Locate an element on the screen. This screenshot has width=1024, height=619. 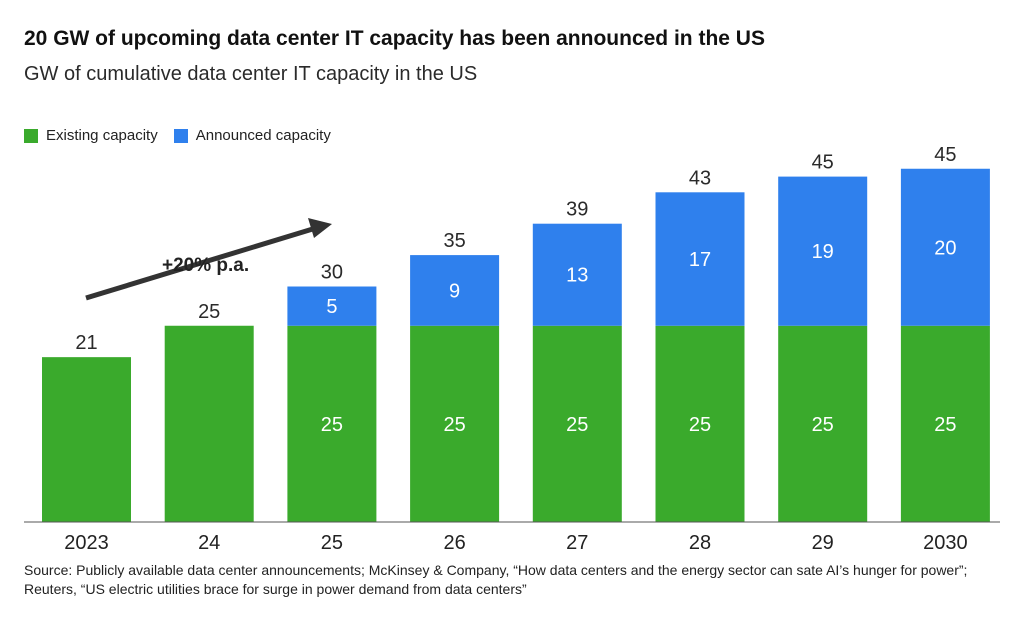
bar-announced-2030 is located at coordinates (945, 247).